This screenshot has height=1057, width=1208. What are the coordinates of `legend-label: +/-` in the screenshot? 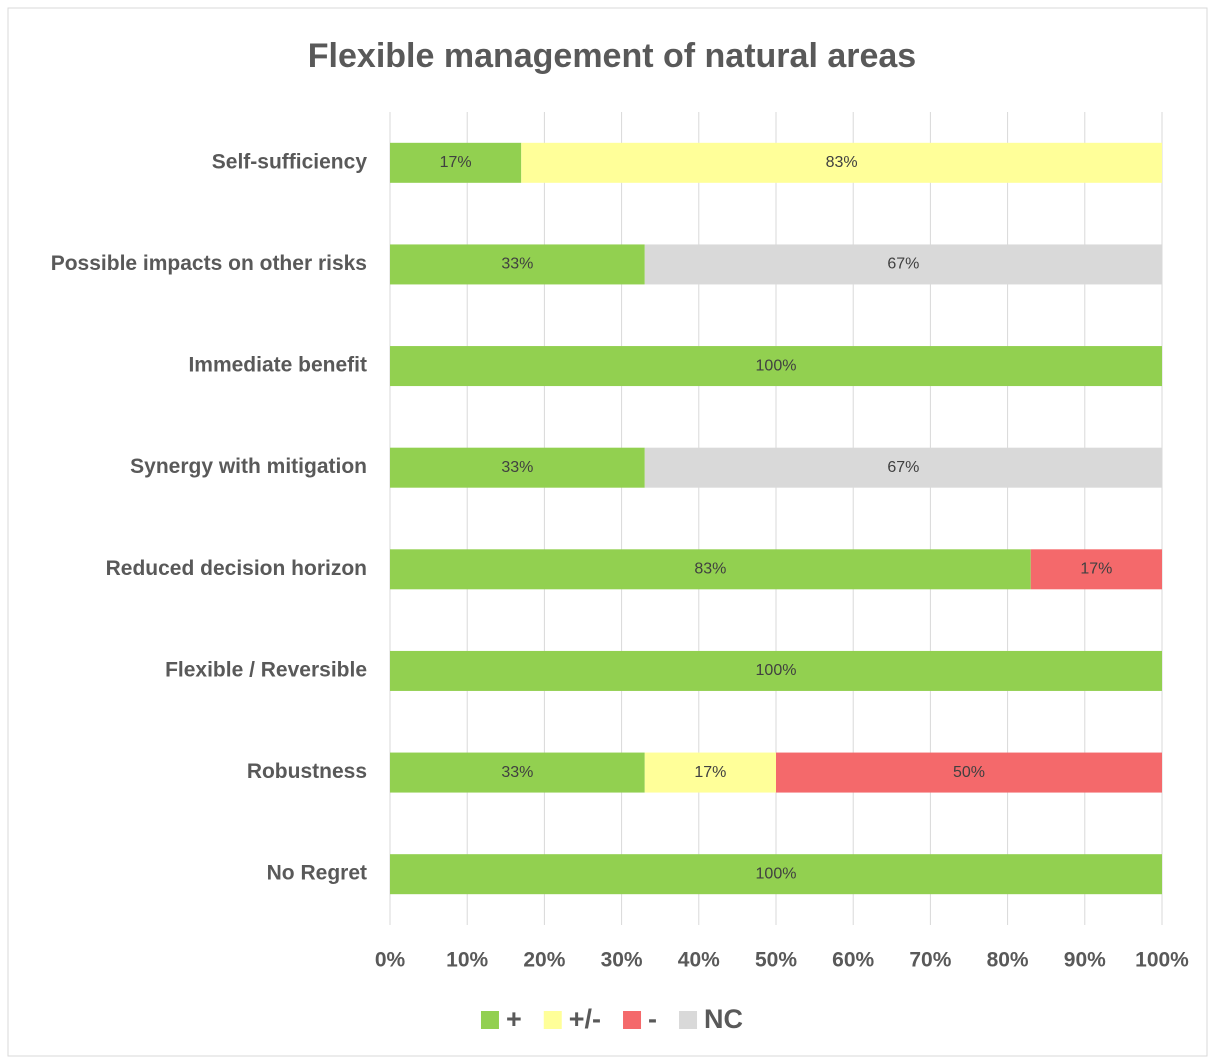 It's located at (585, 1019).